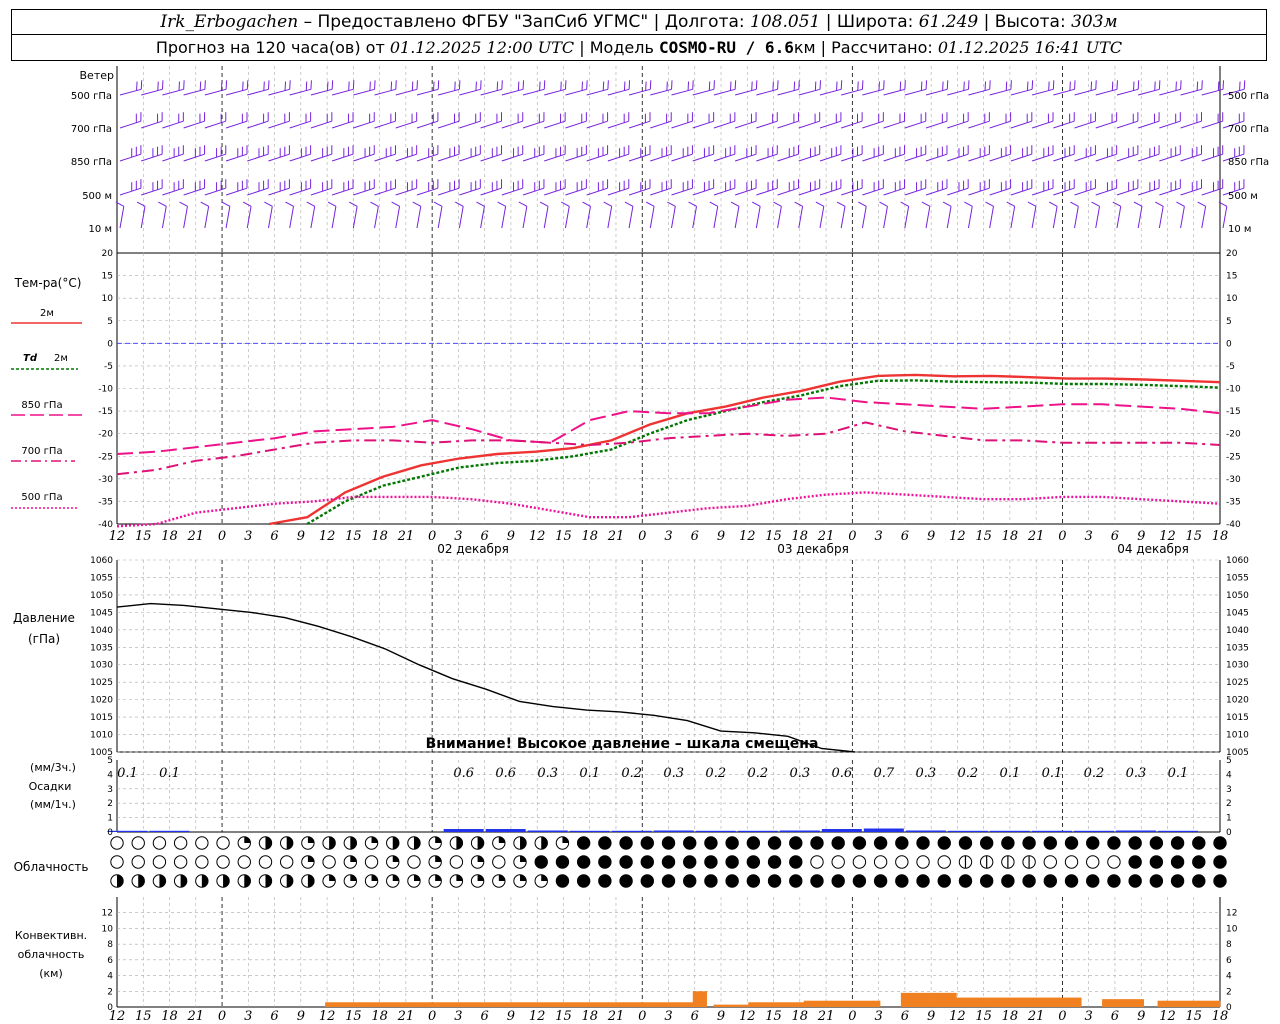  Describe the element at coordinates (931, 1016) in the screenshot. I see `time-tick-label-bottom: 9` at that location.